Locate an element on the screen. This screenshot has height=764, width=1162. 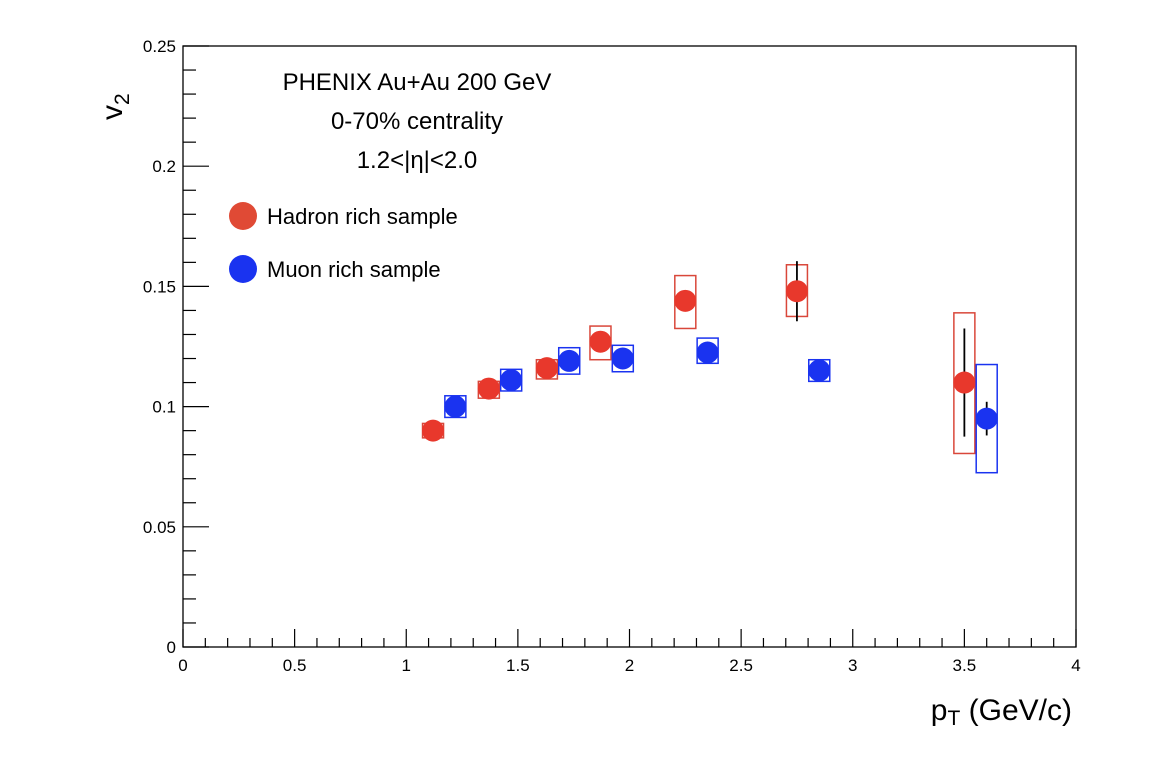
x-tick-label: 0 is located at coordinates (182, 665).